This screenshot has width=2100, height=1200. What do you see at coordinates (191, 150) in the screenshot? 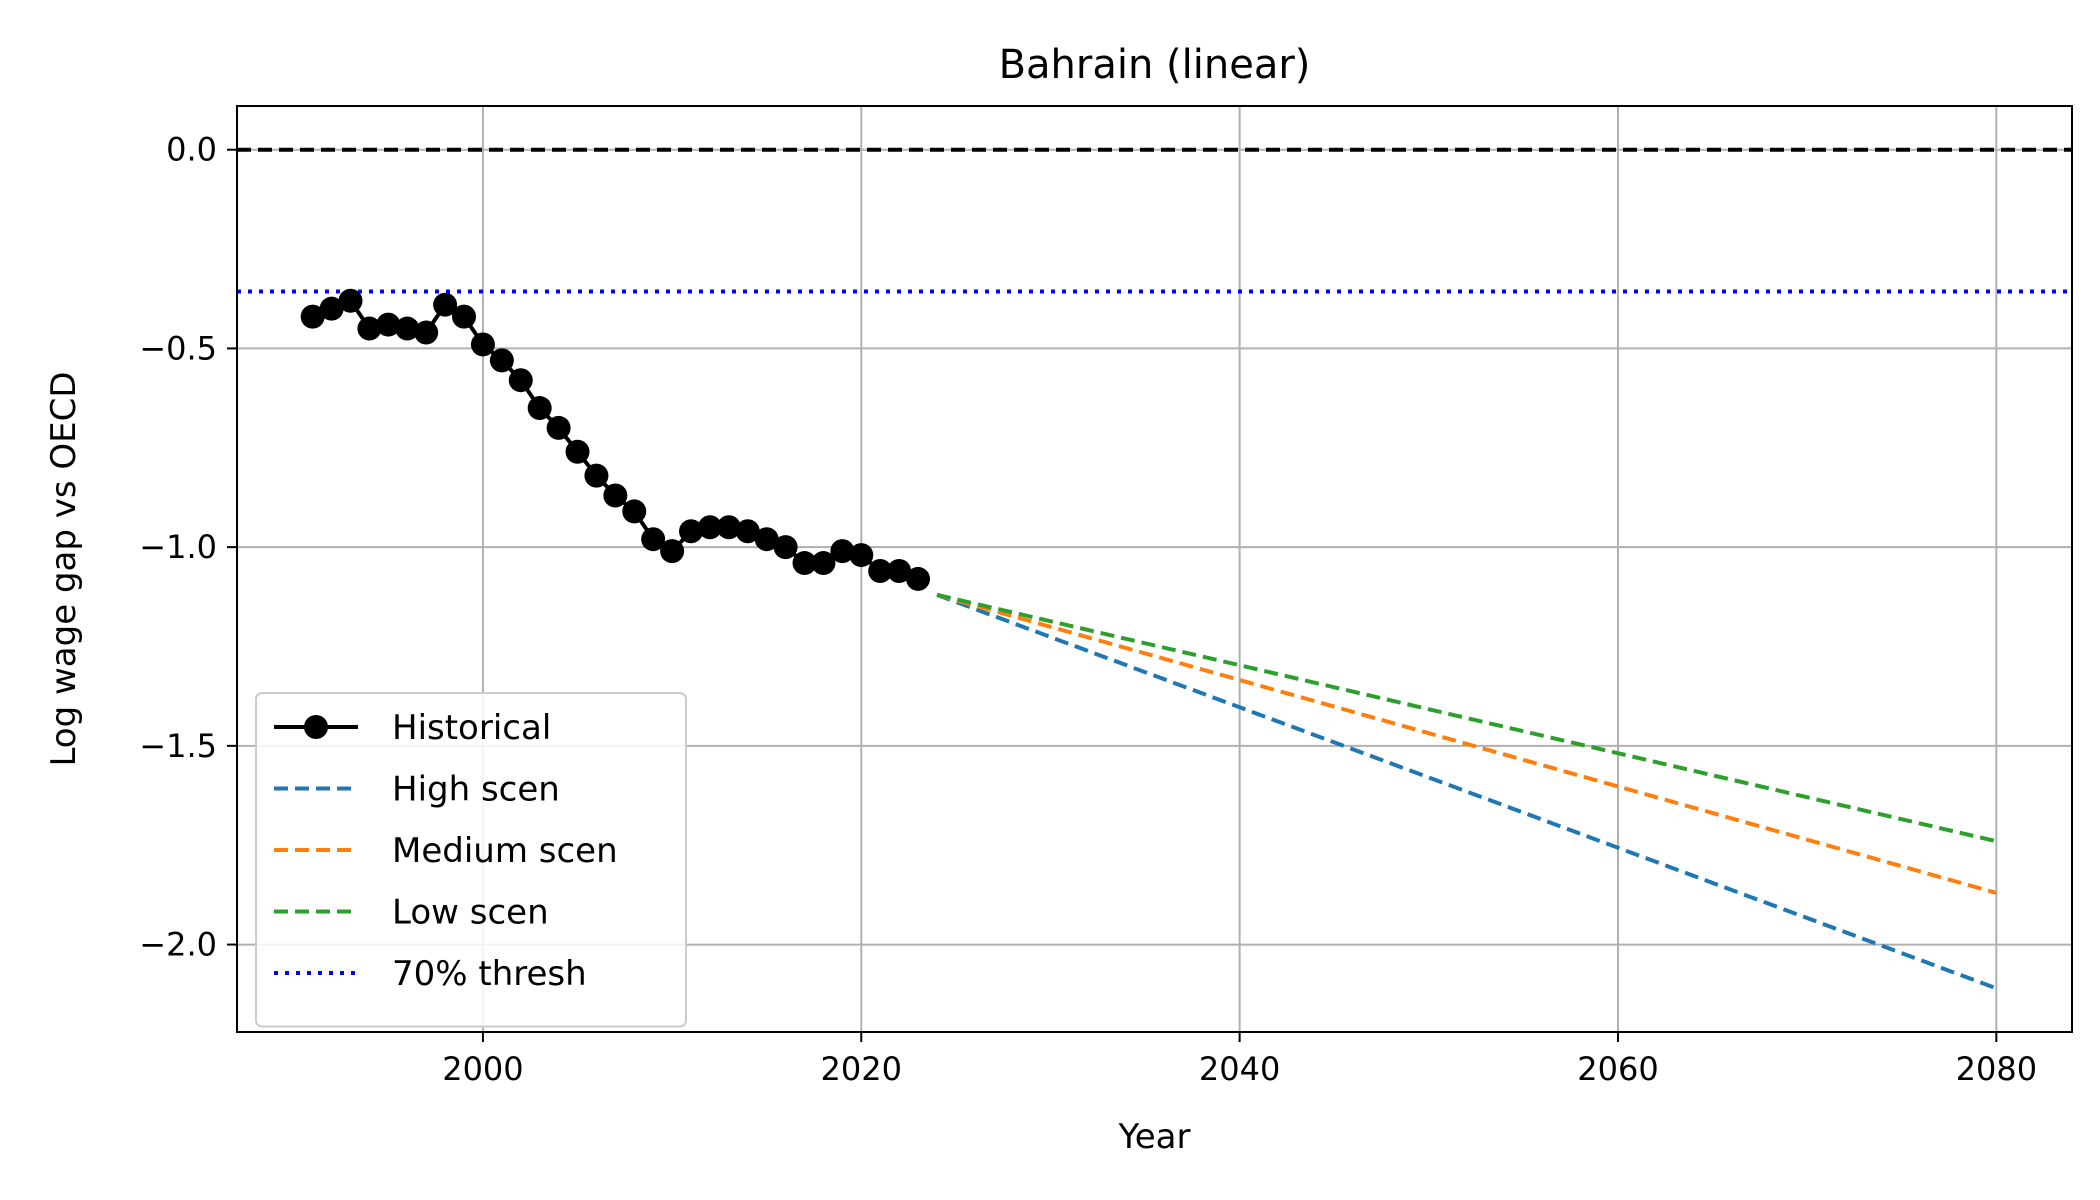
I see `y-tick-label-0: 0.0` at bounding box center [191, 150].